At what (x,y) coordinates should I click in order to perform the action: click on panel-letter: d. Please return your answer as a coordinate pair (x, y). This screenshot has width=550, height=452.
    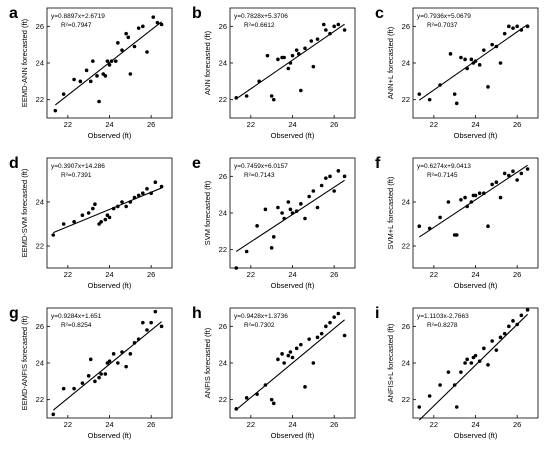
    Looking at the image, I should click on (14, 163).